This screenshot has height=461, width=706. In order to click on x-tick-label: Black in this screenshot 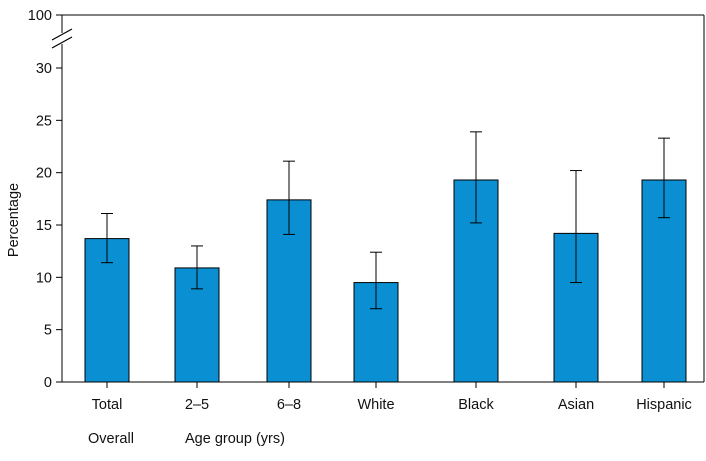, I will do `click(476, 405)`.